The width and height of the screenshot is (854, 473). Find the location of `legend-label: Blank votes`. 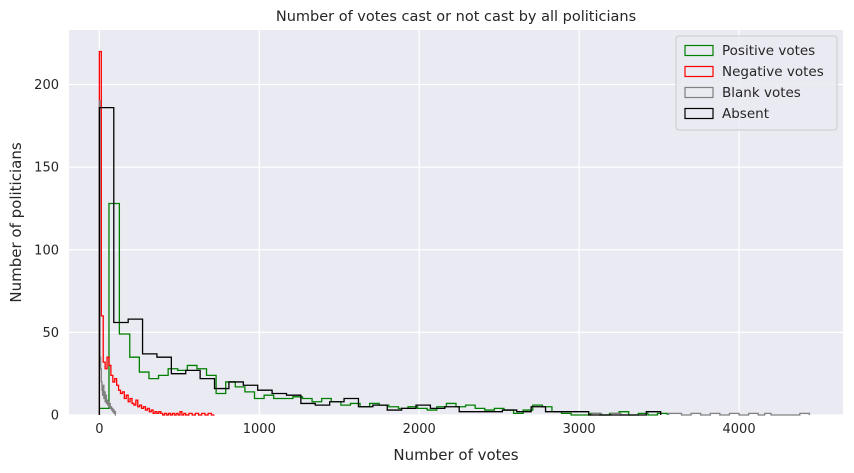

legend-label: Blank votes is located at coordinates (761, 93).